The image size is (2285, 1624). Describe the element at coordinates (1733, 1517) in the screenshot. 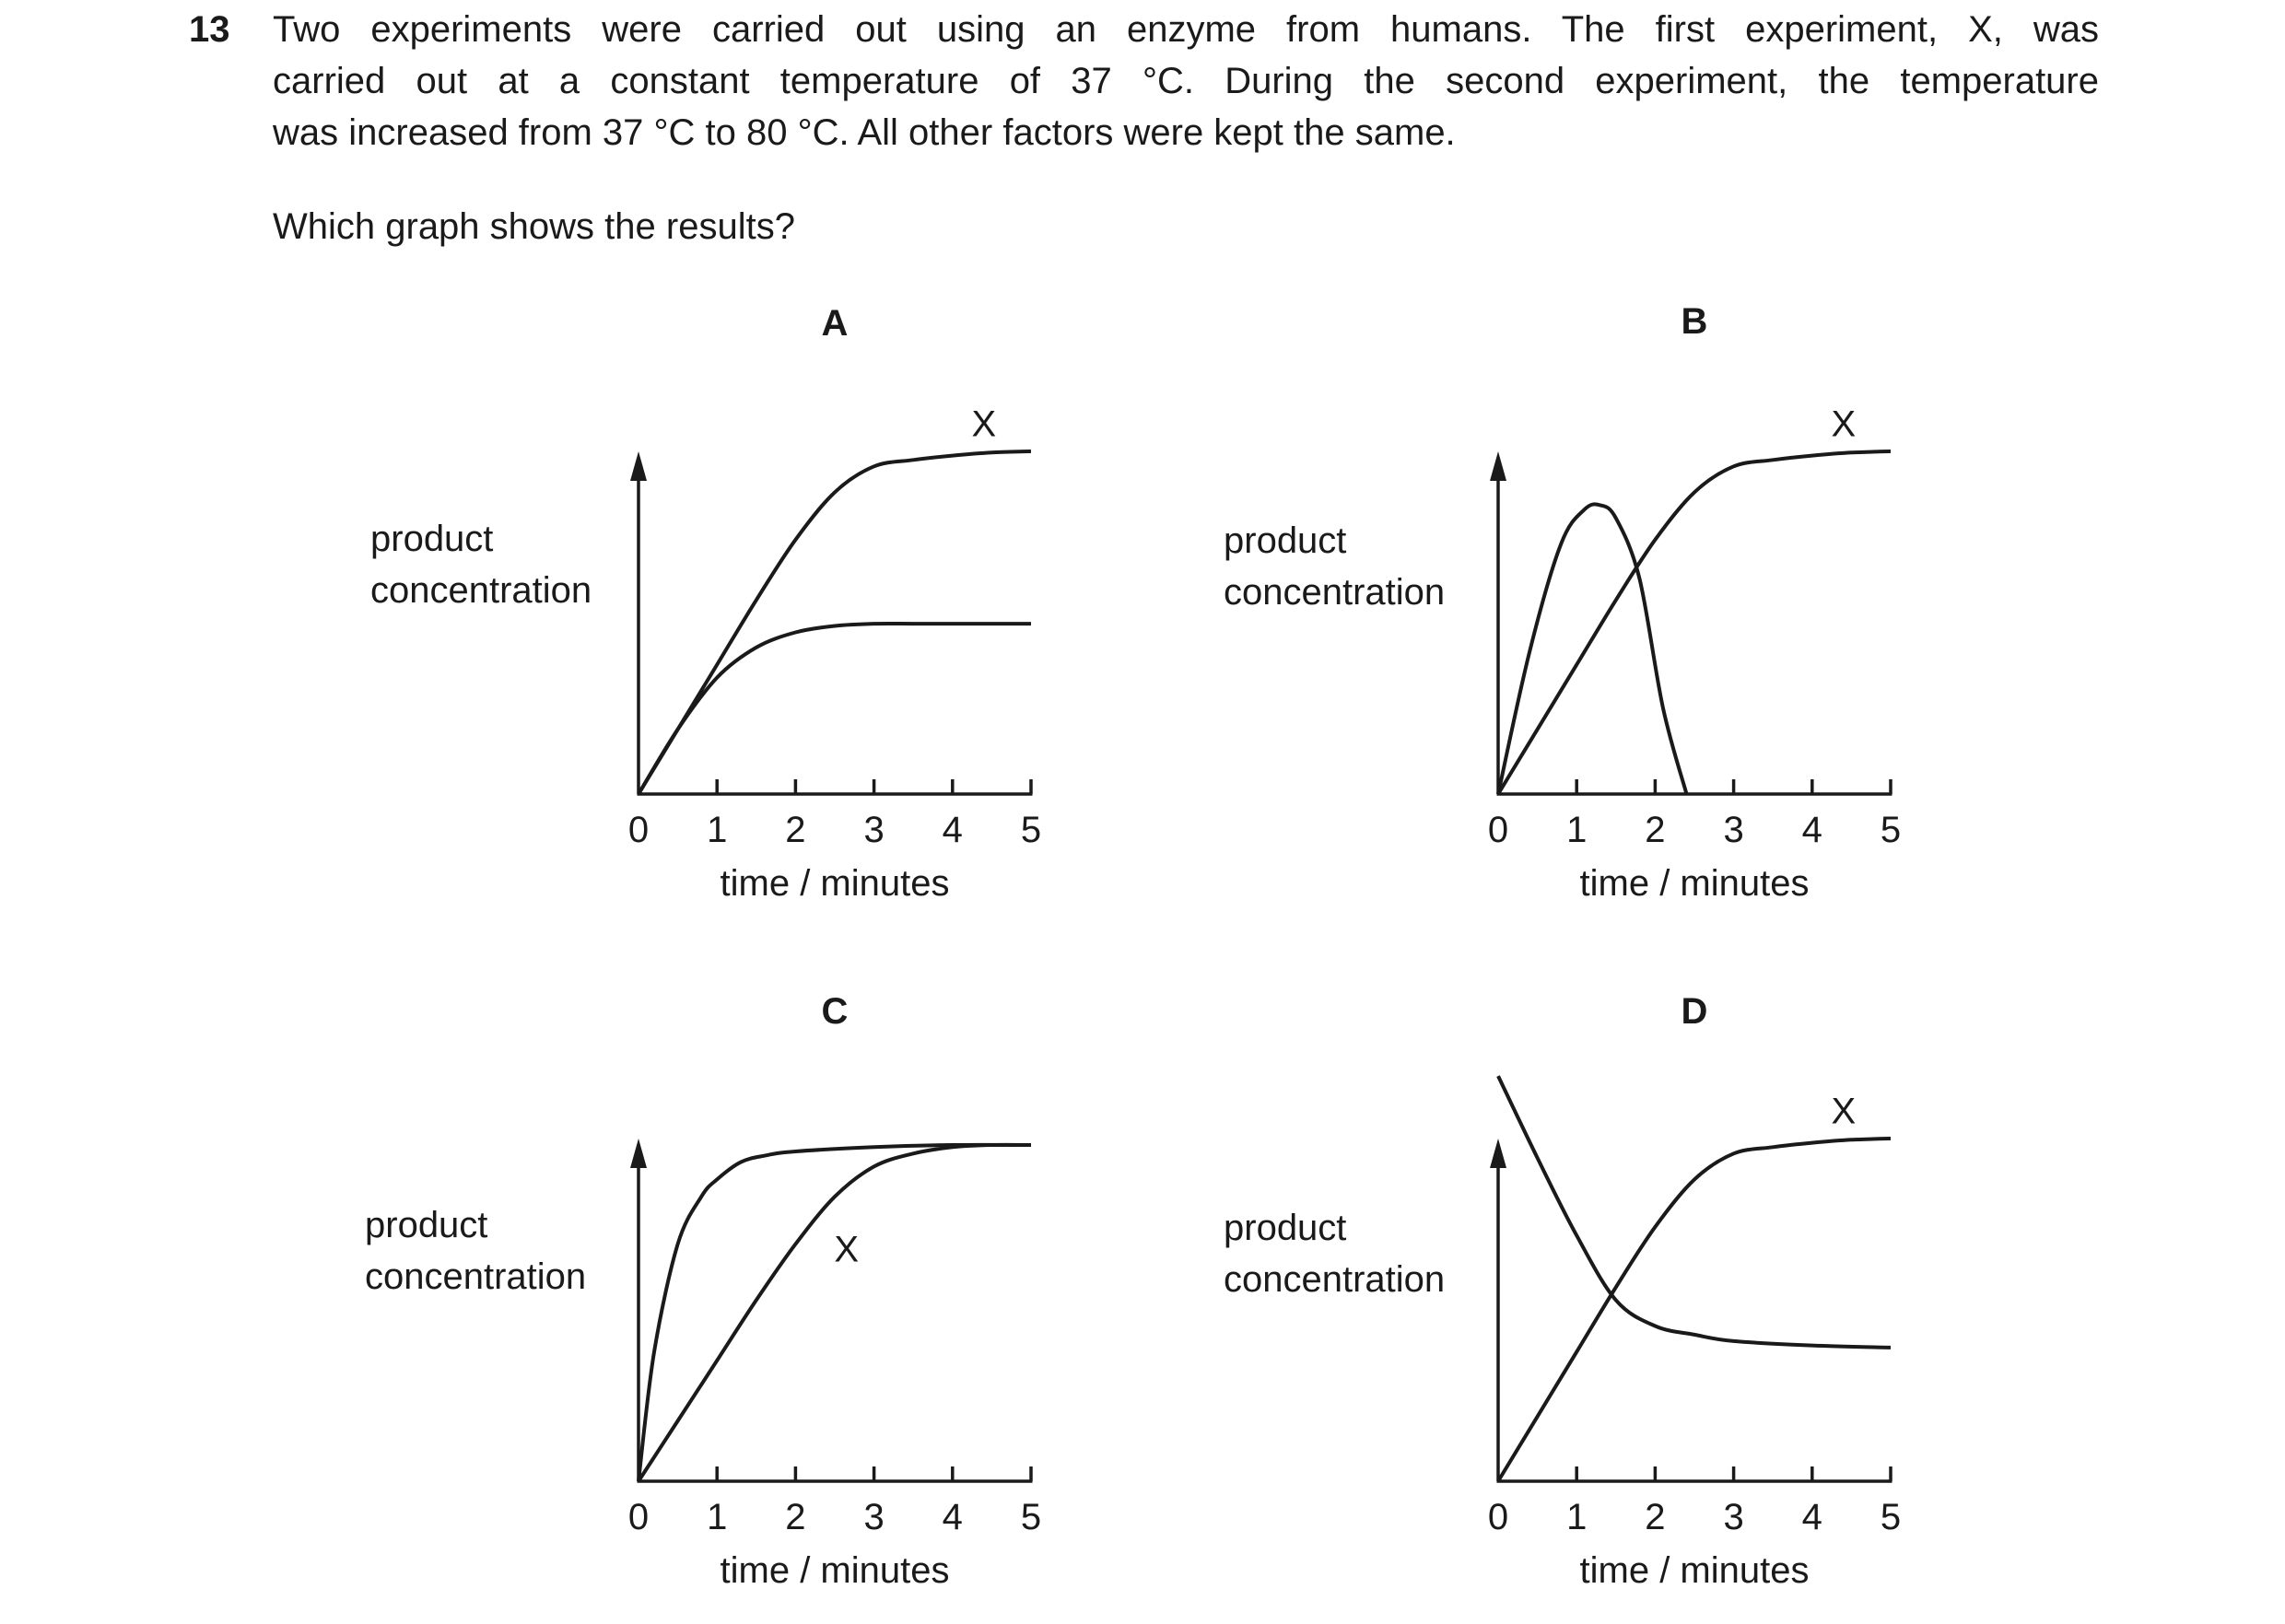

I see `x-tick-label-d-3: 3` at that location.